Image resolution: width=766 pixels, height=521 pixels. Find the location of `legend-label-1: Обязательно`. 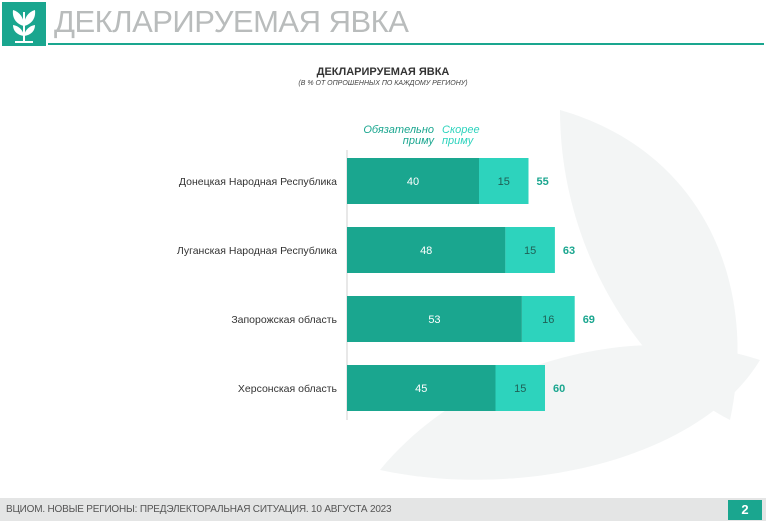

legend-label-1: Обязательно is located at coordinates (398, 130).